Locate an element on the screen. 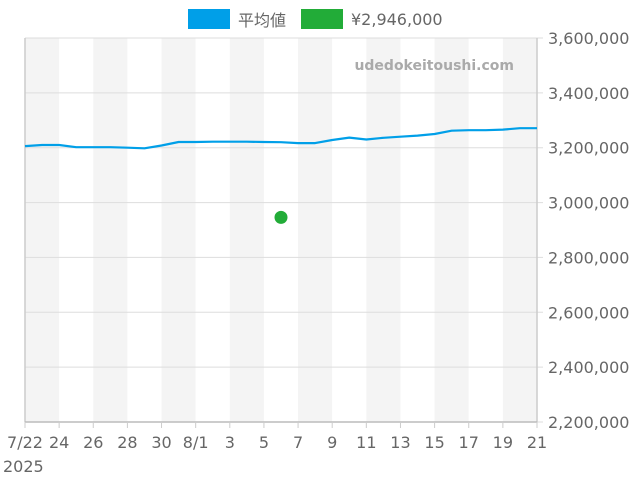  x-tick-label: 11 is located at coordinates (366, 442).